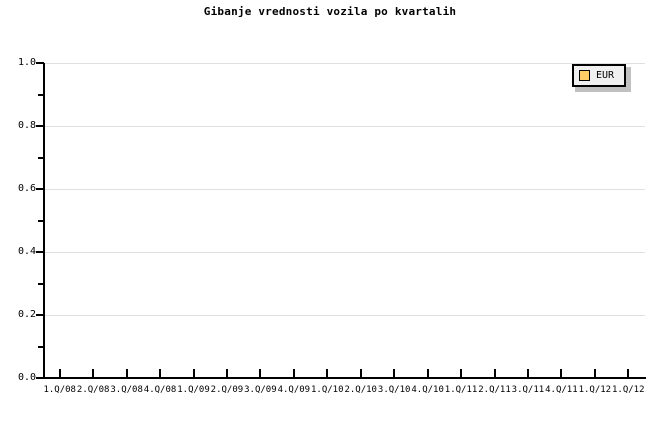  Describe the element at coordinates (327, 390) in the screenshot. I see `x-axis-tick-label: 1.Q/10` at that location.